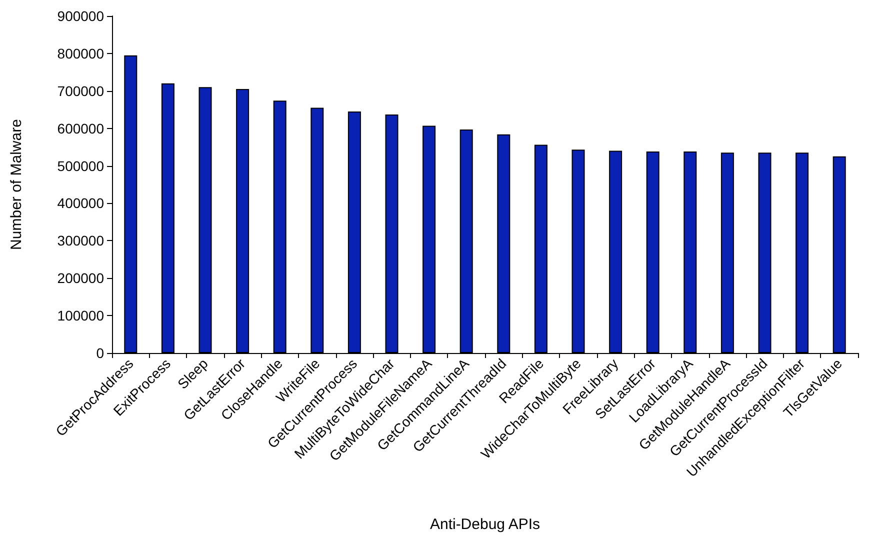 Image resolution: width=870 pixels, height=537 pixels. Describe the element at coordinates (80, 278) in the screenshot. I see `y-tick-label: 200000` at that location.